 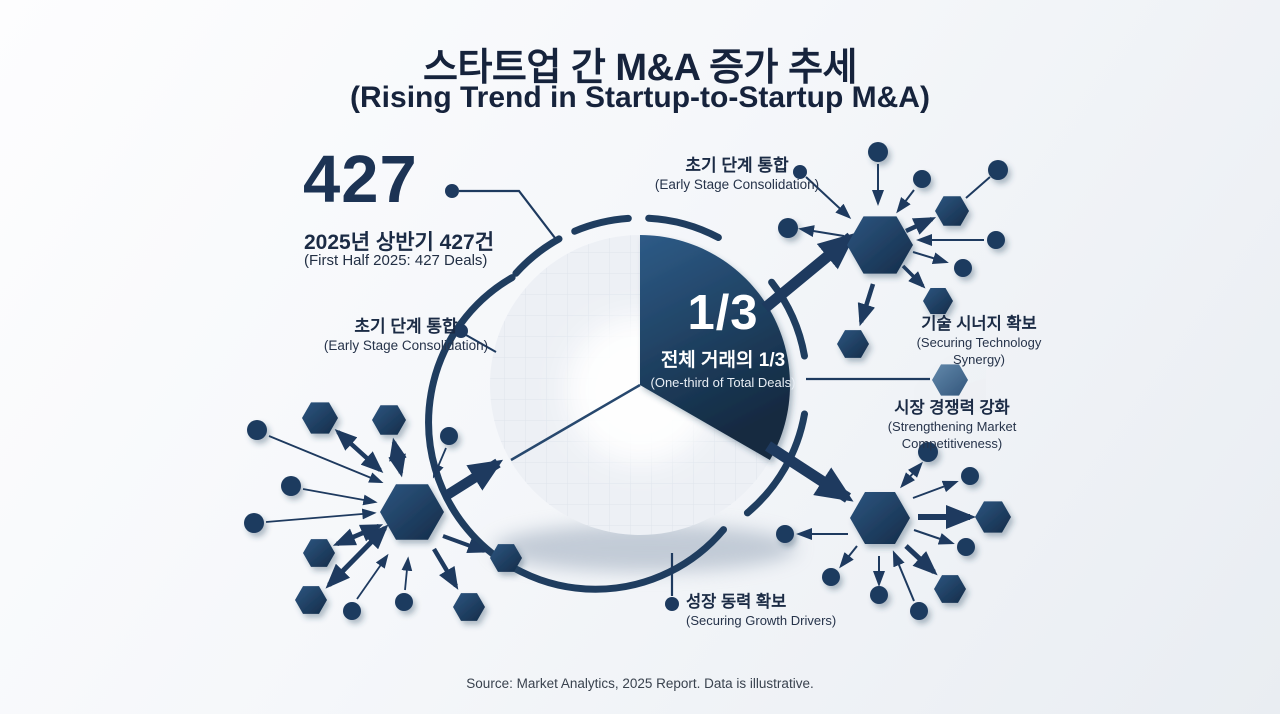 I want to click on pie-caption-english: (One-third of Total Deals), so click(x=723, y=382).